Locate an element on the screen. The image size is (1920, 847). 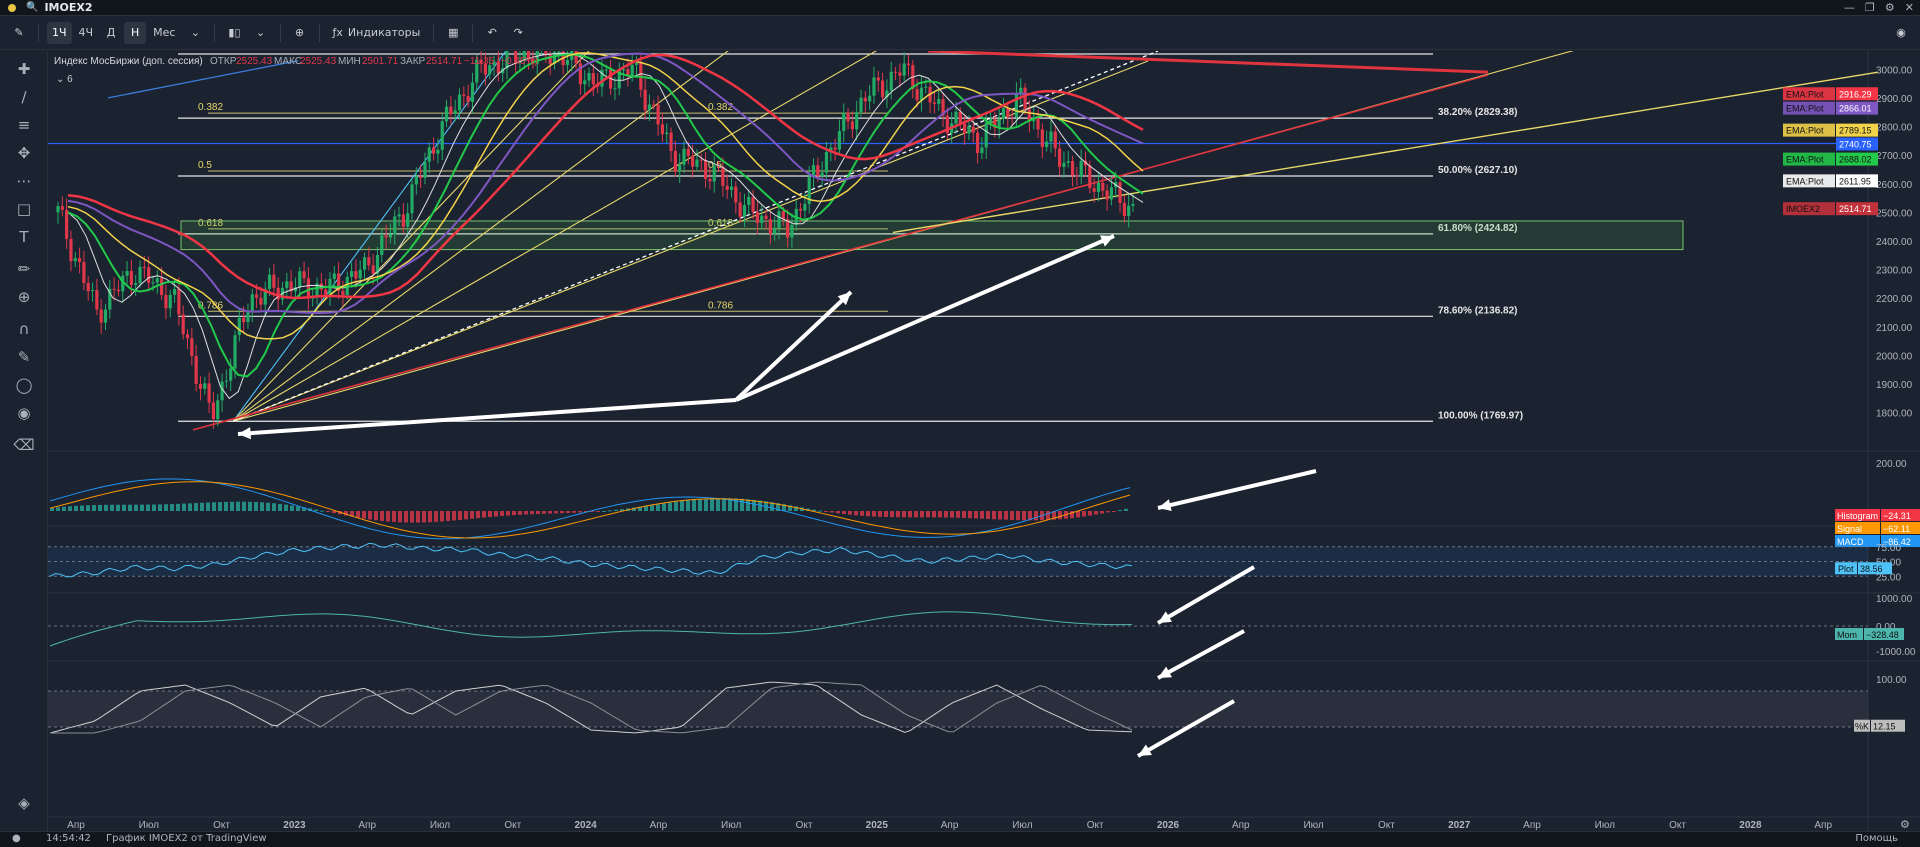
restore-icon: ❐ is located at coordinates (1870, 7).